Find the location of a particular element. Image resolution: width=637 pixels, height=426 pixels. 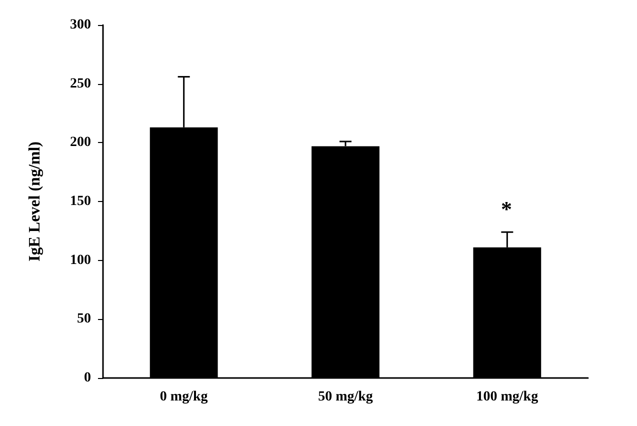

y-tick-label: 100 is located at coordinates (80, 260).